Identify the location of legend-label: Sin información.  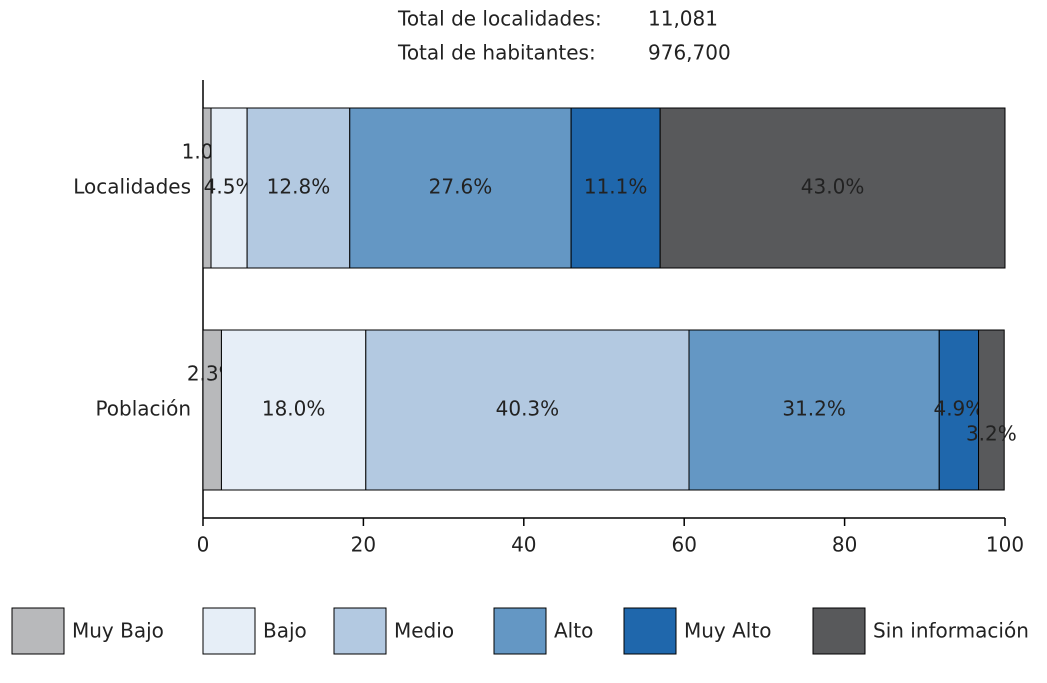
(951, 631).